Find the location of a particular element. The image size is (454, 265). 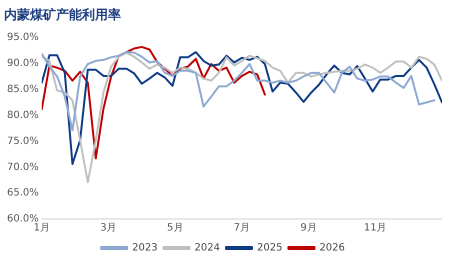

x-tick-label: 11月 is located at coordinates (375, 228).